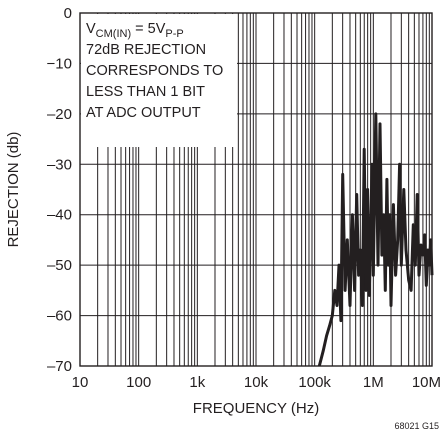 The height and width of the screenshot is (434, 442). Describe the element at coordinates (197, 382) in the screenshot. I see `x-tick-label: 1k` at that location.